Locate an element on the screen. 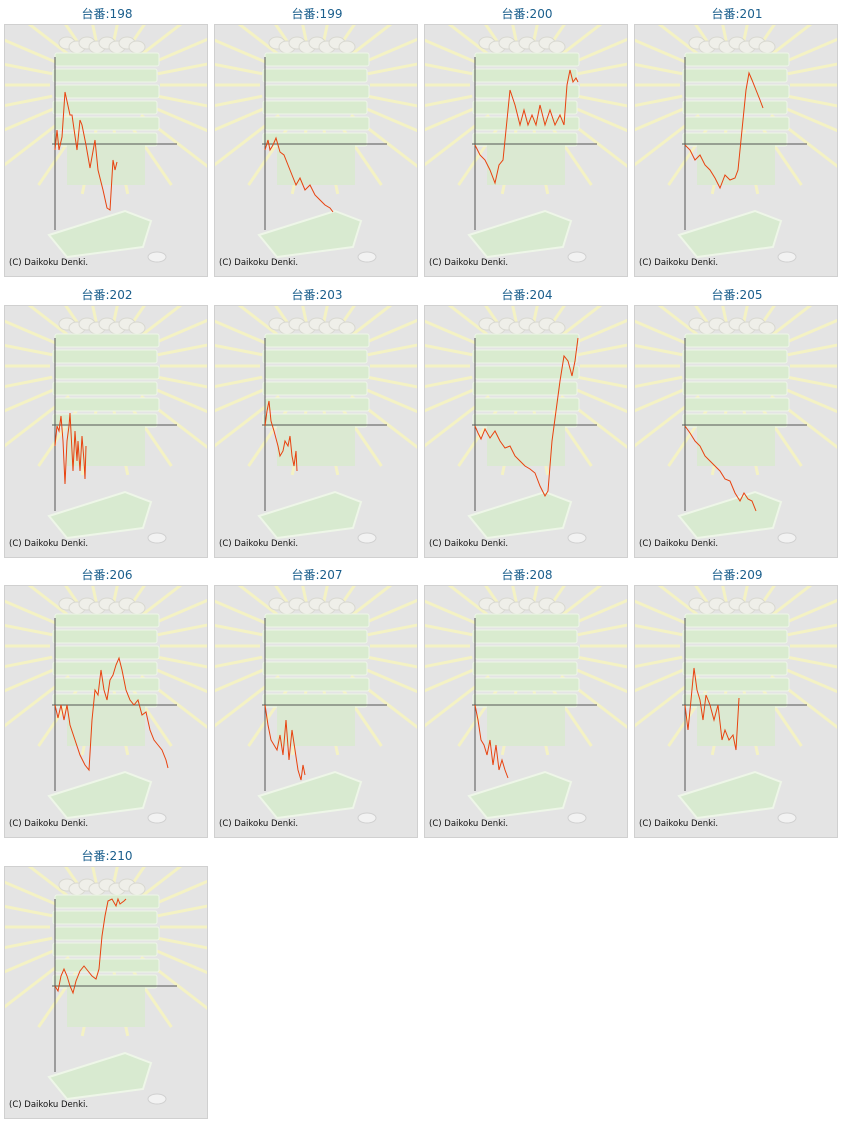  machine-graph-card: 台番:199 (C) Daikoku Denki. is located at coordinates (317, 140).